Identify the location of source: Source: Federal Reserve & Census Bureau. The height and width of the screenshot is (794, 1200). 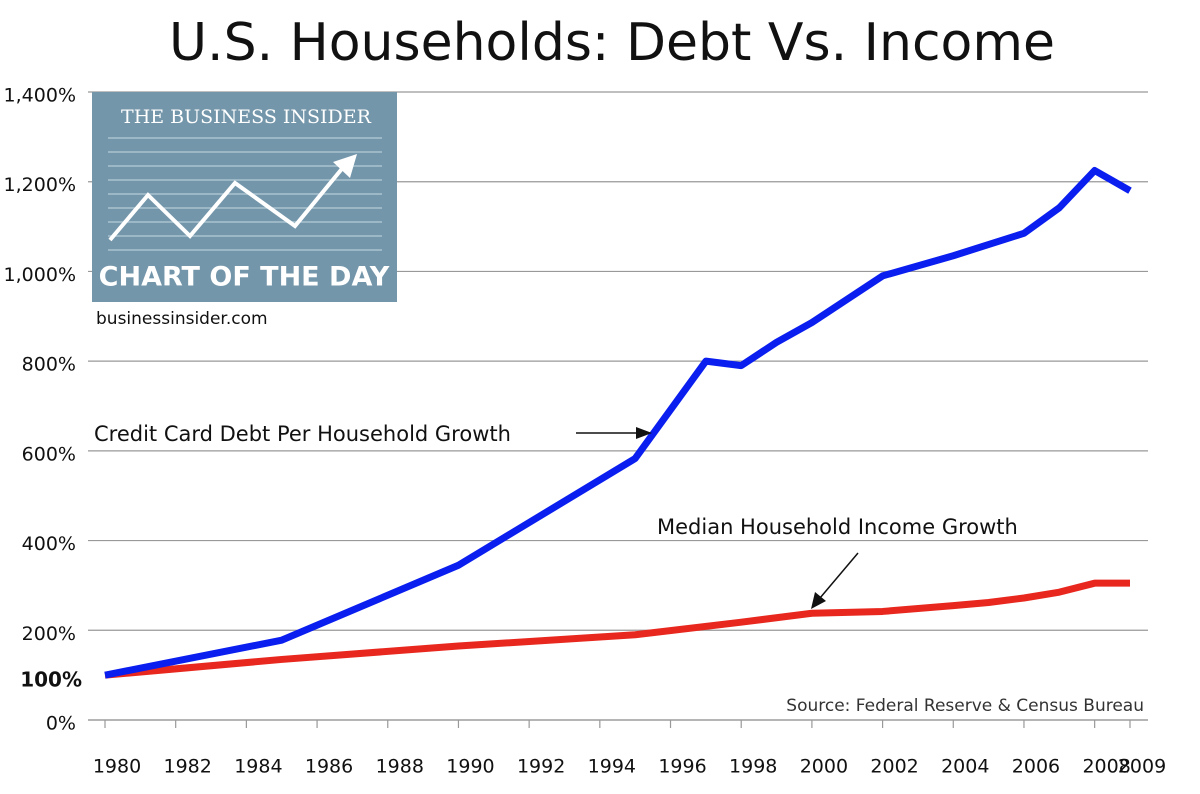
(965, 706).